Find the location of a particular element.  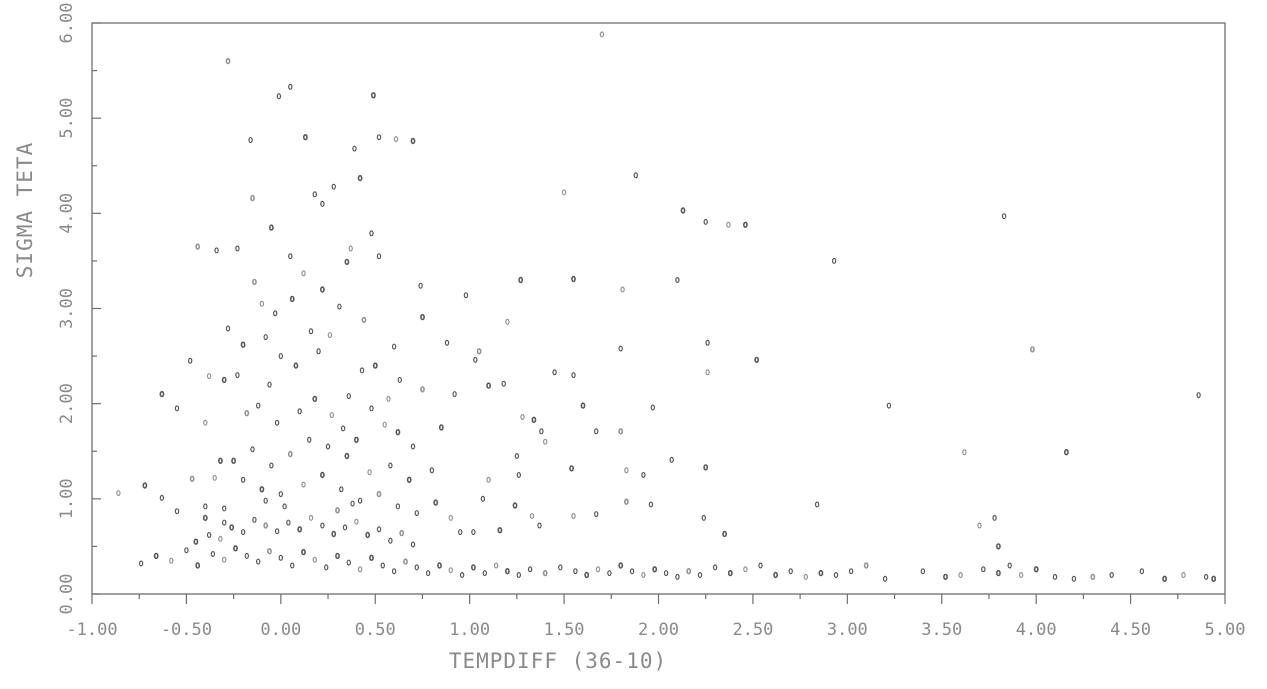

x-tick-label: 4.50 is located at coordinates (1130, 630).